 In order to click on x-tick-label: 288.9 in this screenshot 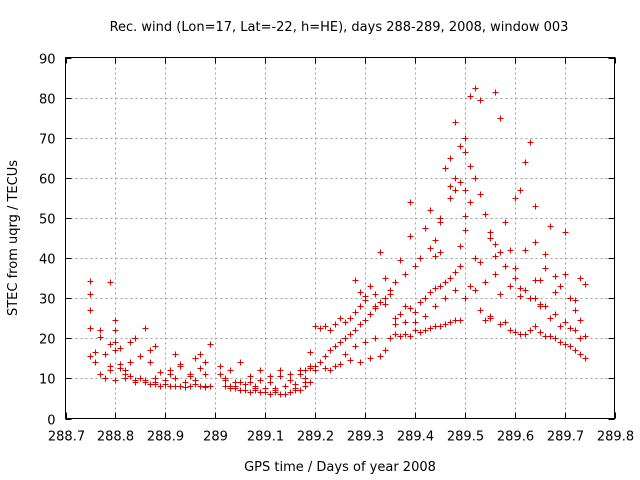, I will do `click(165, 437)`.